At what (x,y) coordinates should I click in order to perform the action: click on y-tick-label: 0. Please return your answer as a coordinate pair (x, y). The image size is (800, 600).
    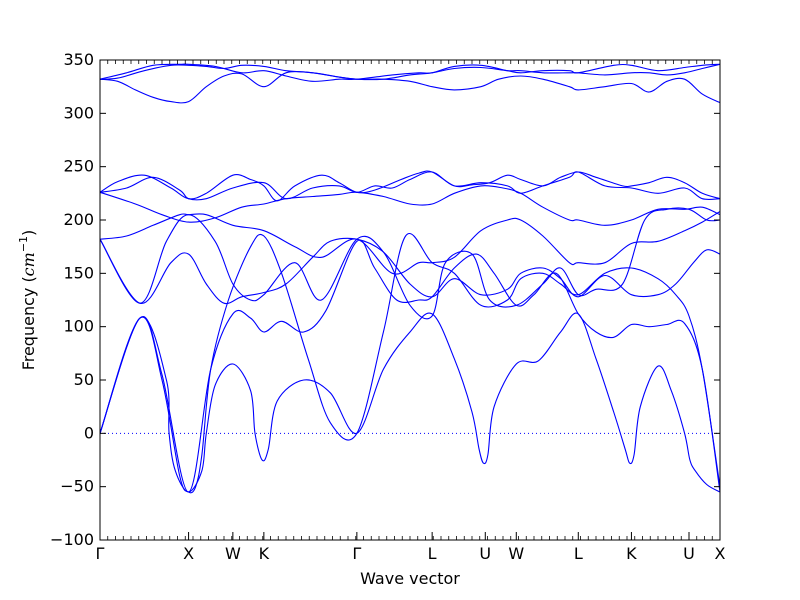
    Looking at the image, I should click on (89, 432).